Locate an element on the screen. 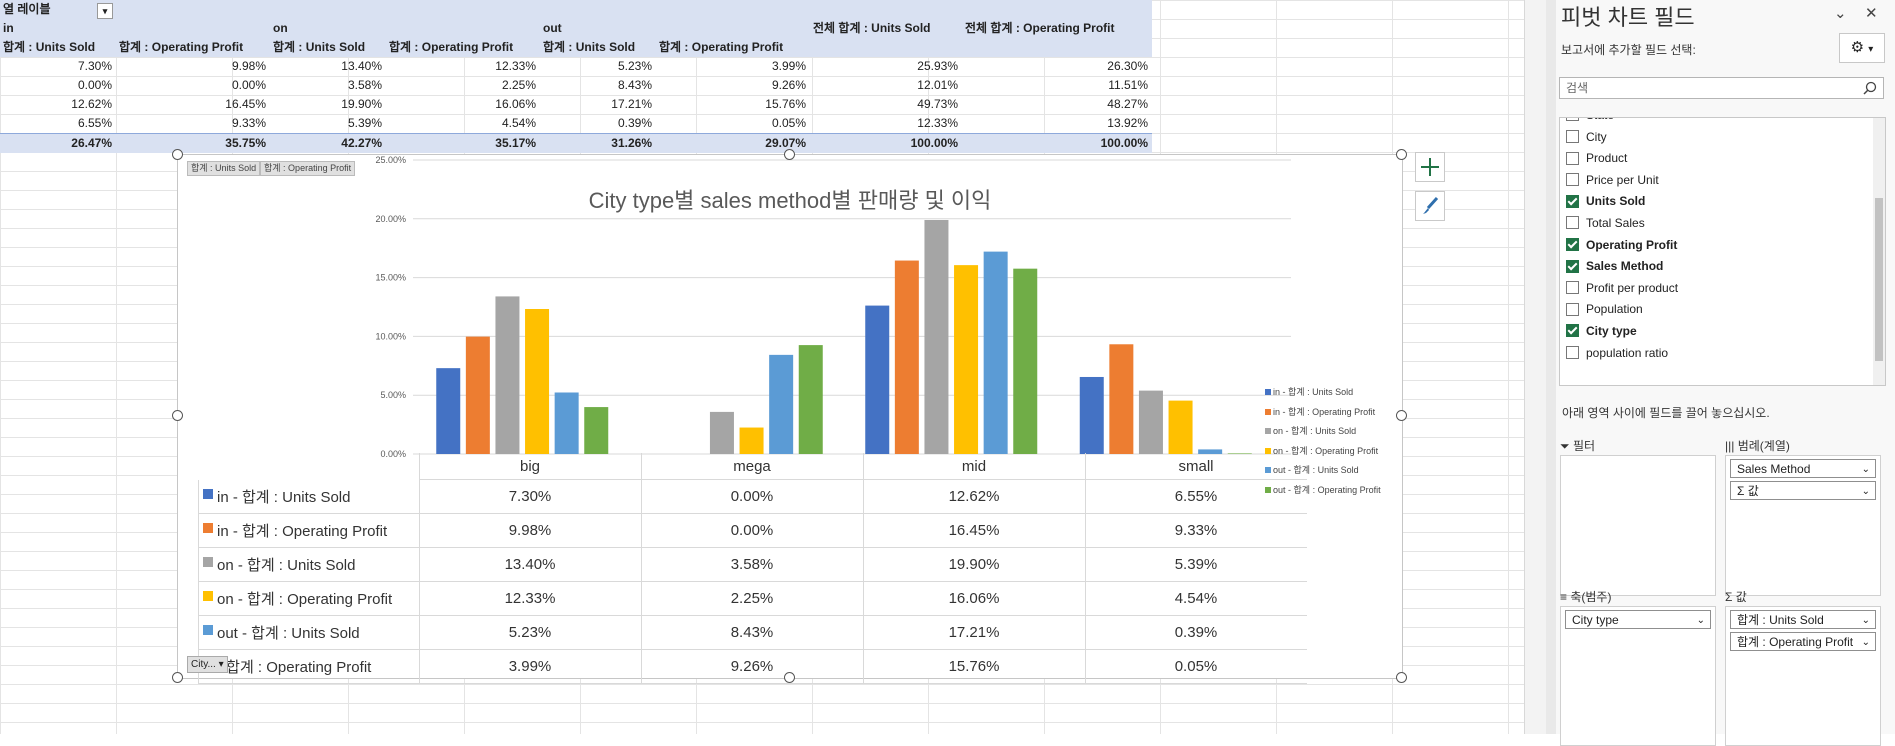 The width and height of the screenshot is (1895, 746). field-item: Population is located at coordinates (1604, 309).